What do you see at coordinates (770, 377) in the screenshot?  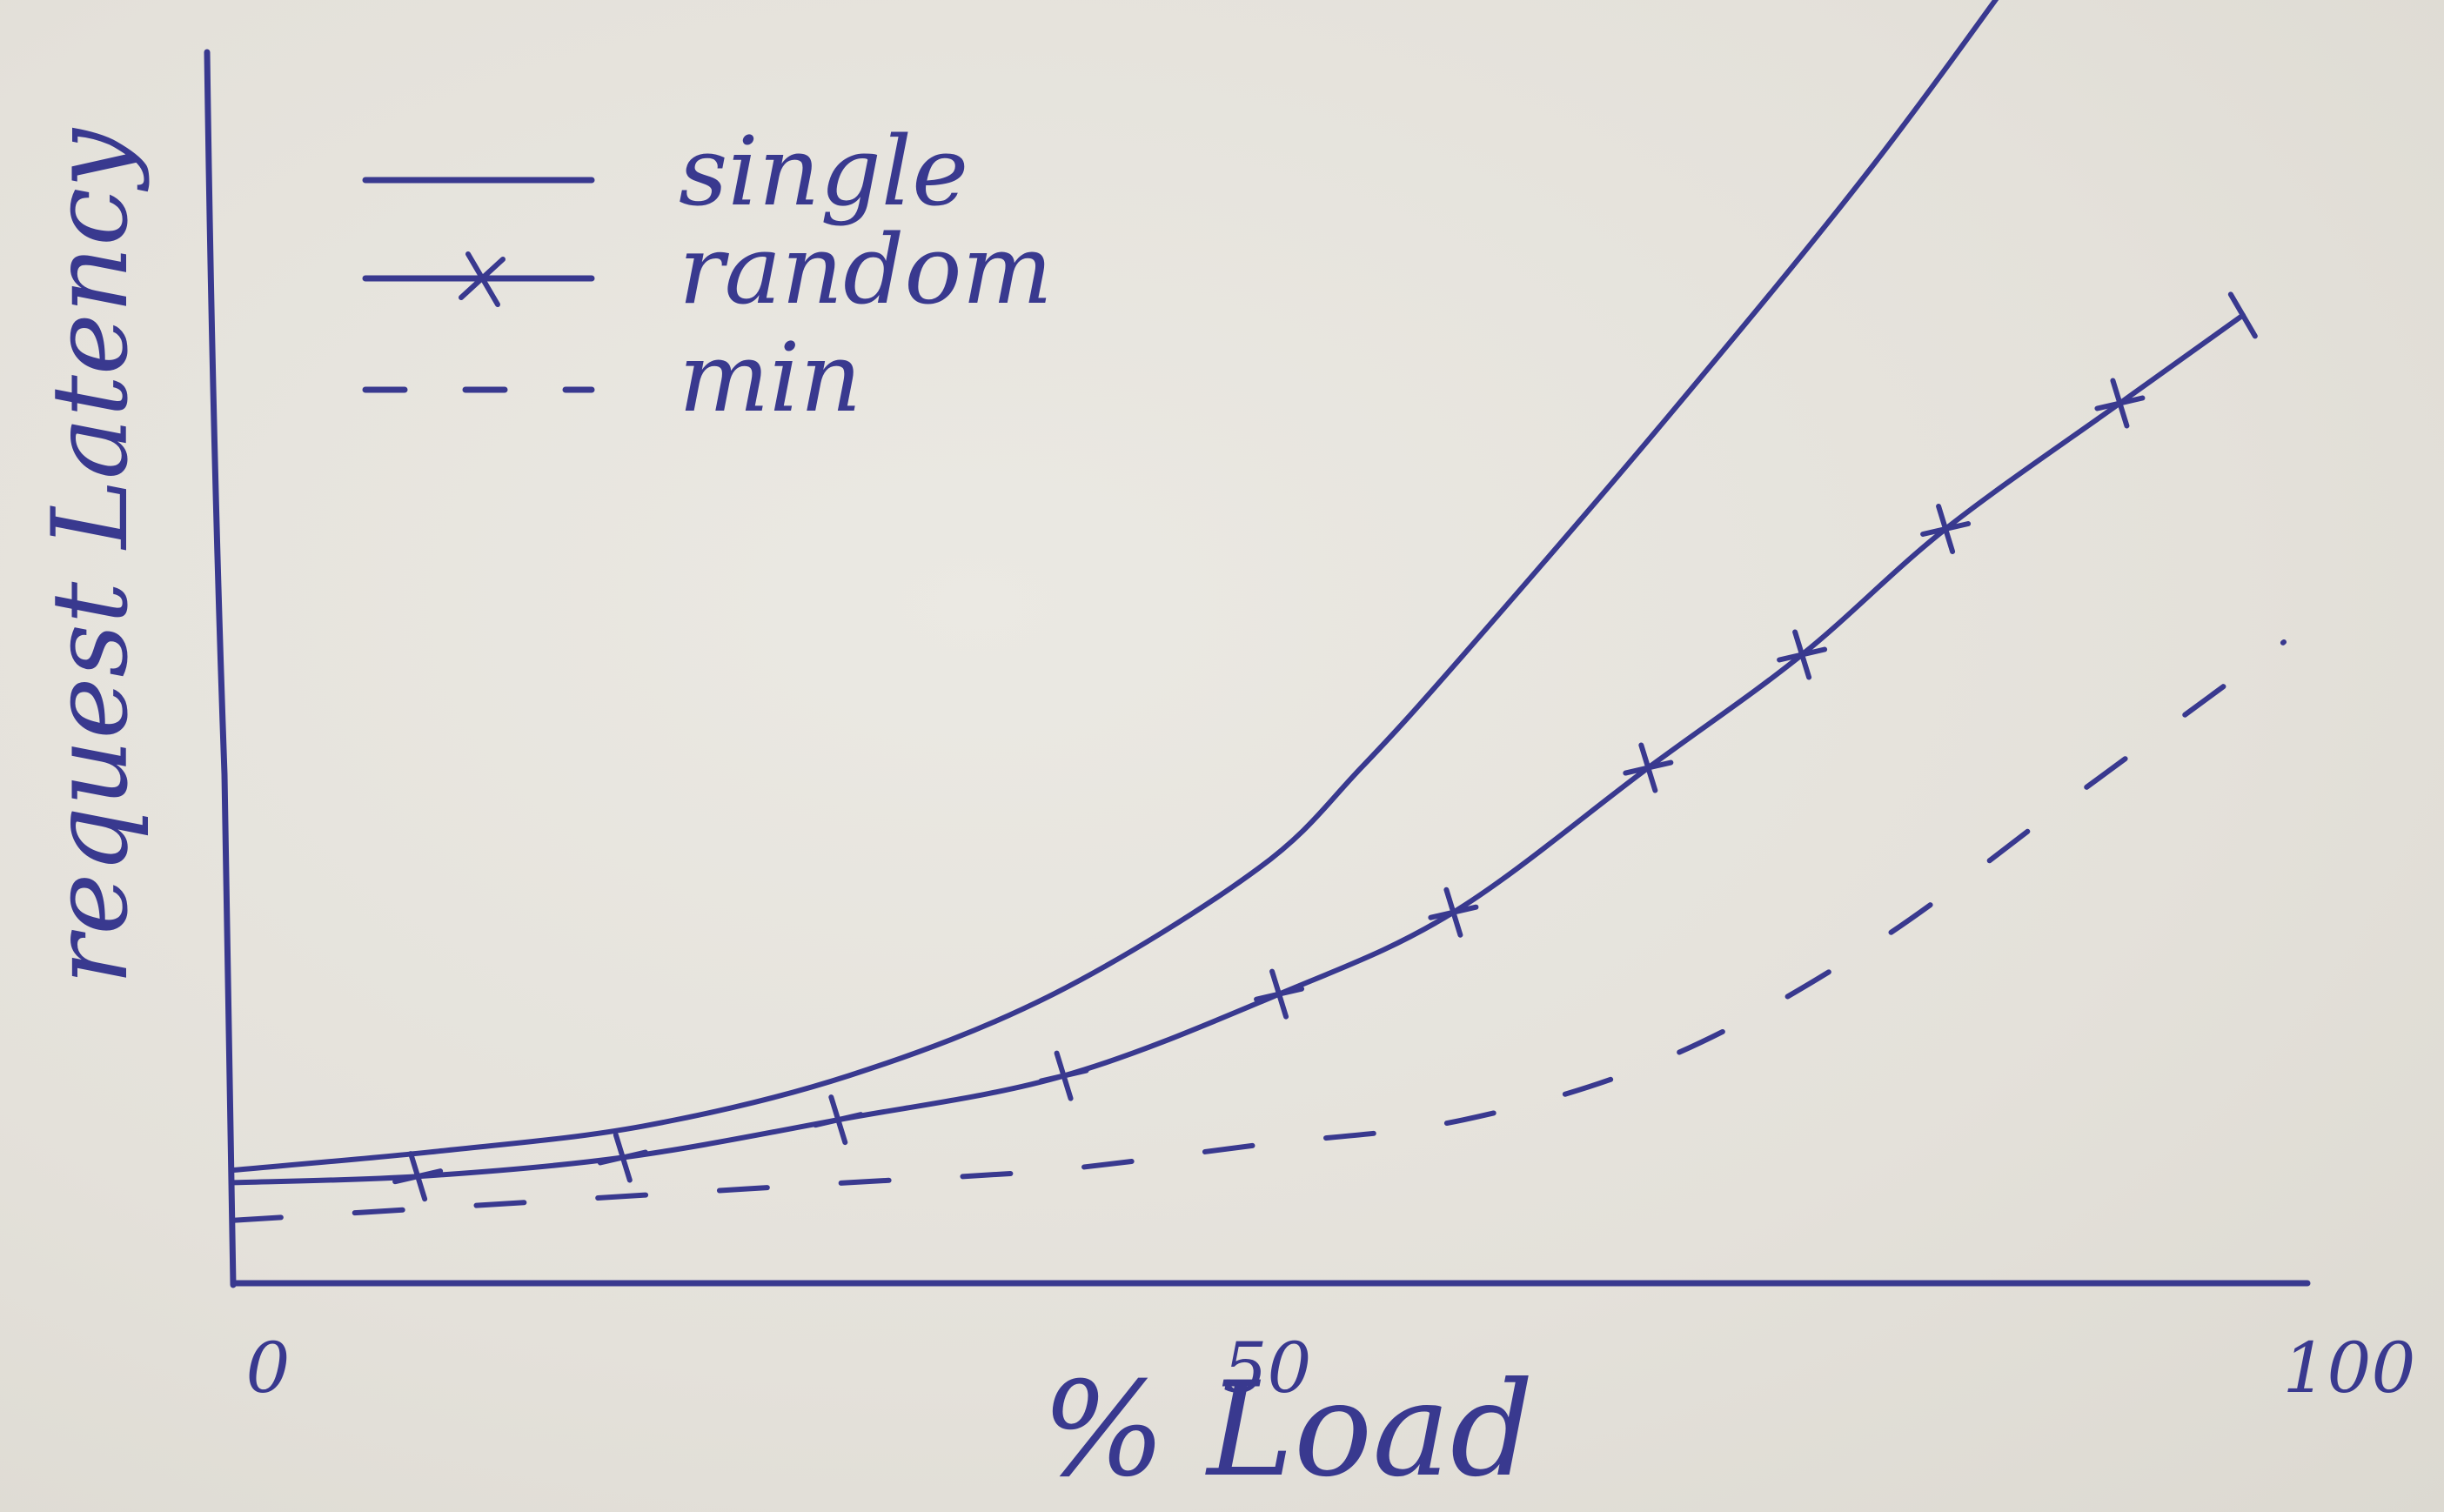 I see `legend-label-min: min` at bounding box center [770, 377].